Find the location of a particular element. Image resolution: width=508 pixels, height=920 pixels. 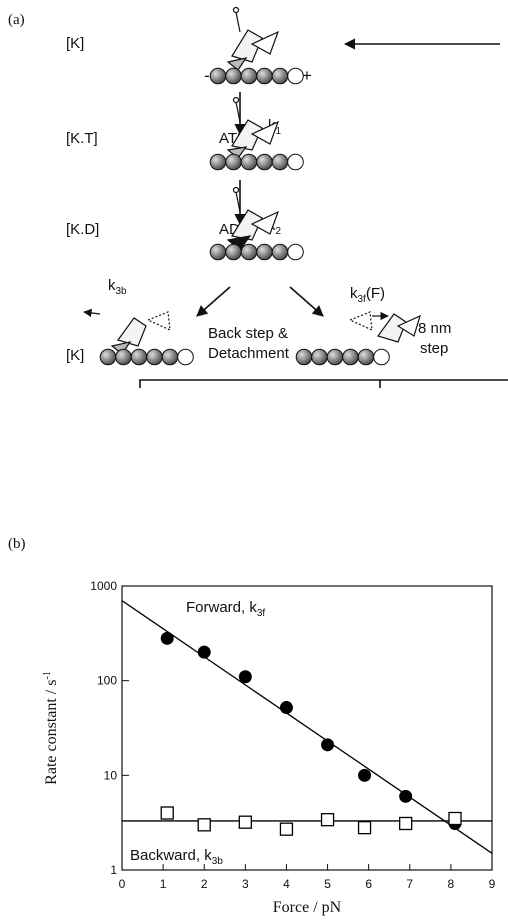

step-label: 8 nm is located at coordinates (434, 328).